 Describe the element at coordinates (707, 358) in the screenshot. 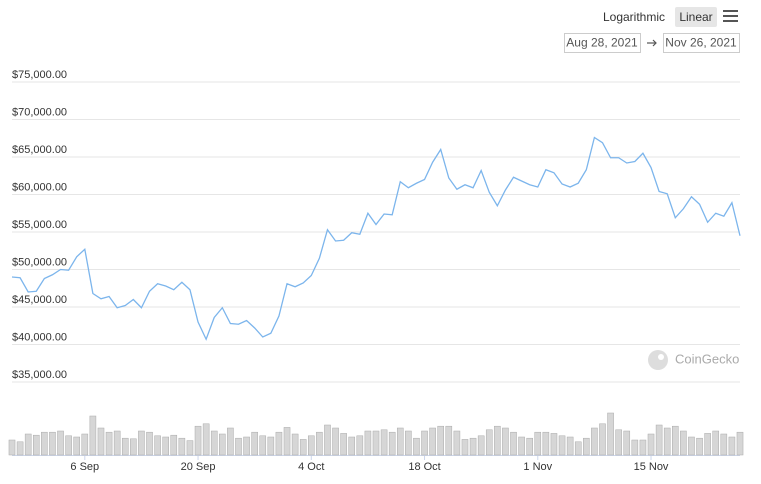

I see `watermark-text: CoinGecko` at that location.